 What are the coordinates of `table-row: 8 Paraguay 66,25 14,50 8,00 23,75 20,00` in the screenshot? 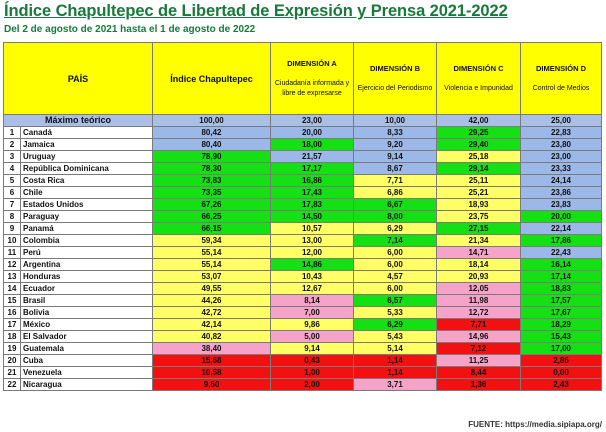 It's located at (302, 216).